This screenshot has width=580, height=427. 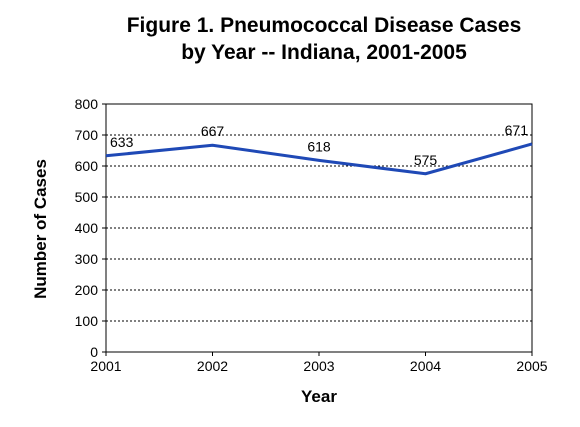 I want to click on x-axis-ticks: 2001 2002 2003 2004 2005, so click(x=319, y=363).